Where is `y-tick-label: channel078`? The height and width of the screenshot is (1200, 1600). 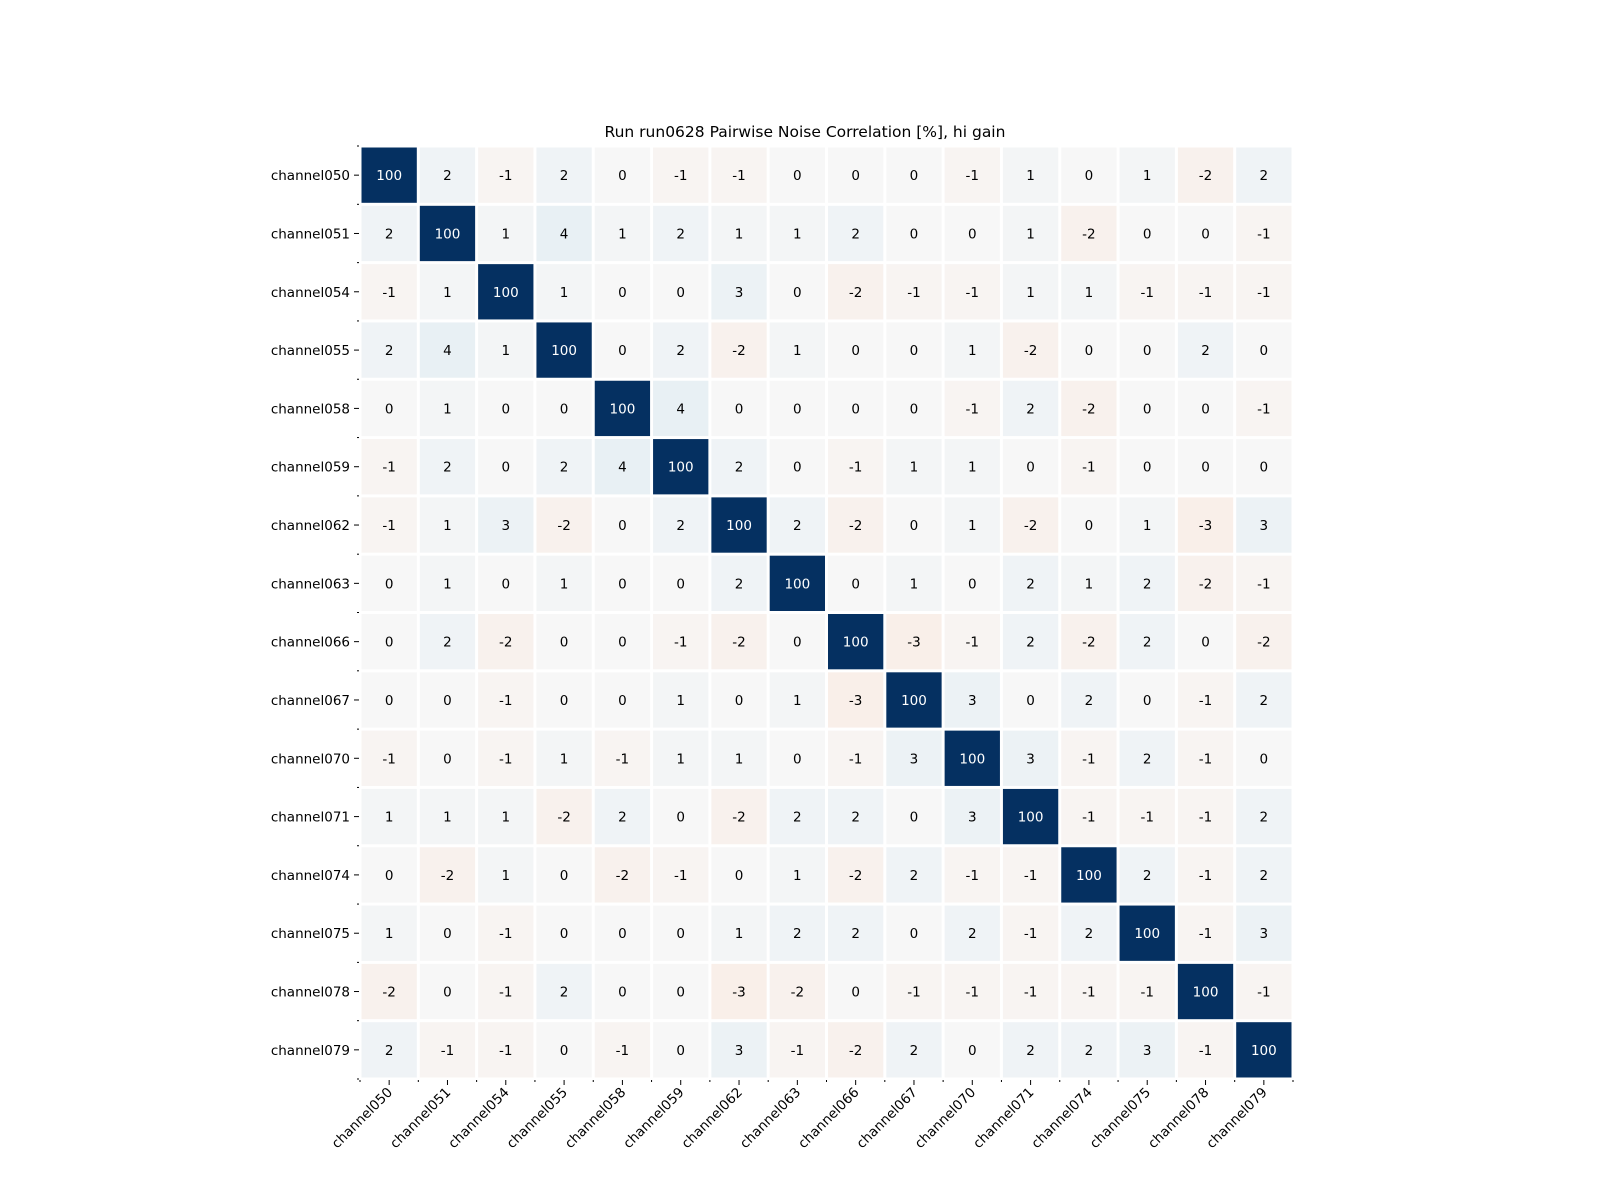 y-tick-label: channel078 is located at coordinates (310, 993).